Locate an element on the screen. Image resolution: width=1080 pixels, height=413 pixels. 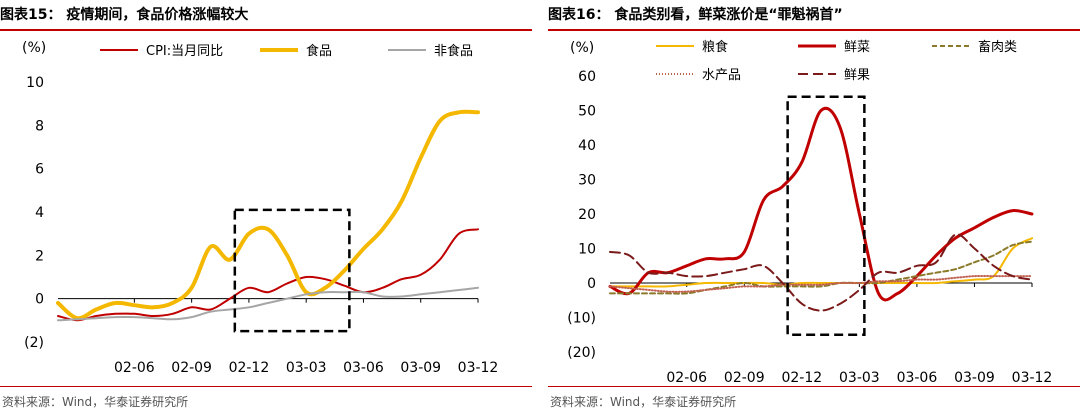
legend-label: 鲜菜 is located at coordinates (857, 47).